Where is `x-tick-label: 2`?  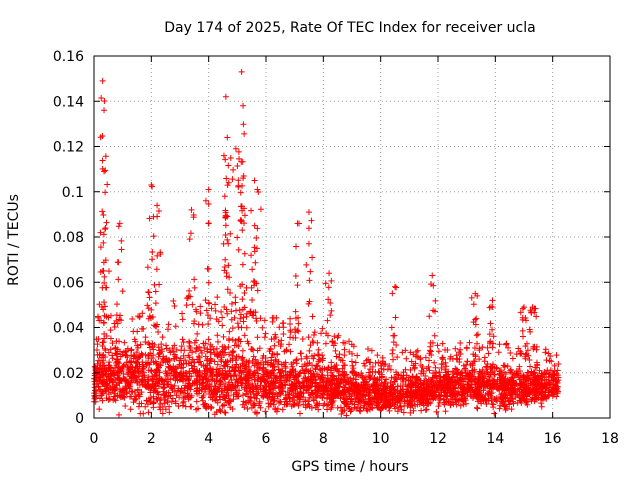
x-tick-label: 2 is located at coordinates (151, 439).